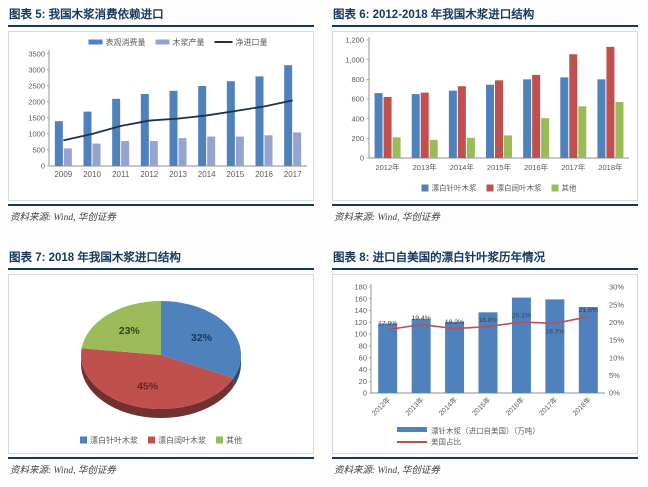 The height and width of the screenshot is (487, 648). I want to click on svg-text: 45%, so click(148, 387).